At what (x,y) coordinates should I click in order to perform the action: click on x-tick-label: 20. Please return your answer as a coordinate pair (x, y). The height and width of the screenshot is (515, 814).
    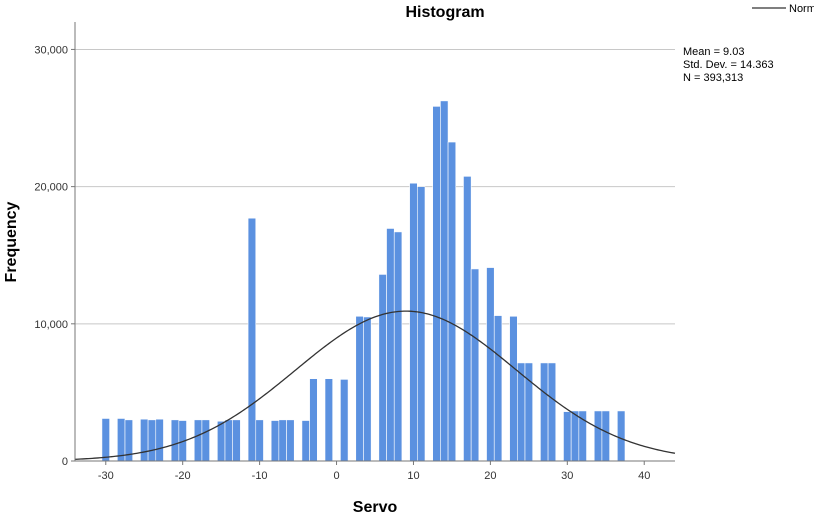
    Looking at the image, I should click on (490, 476).